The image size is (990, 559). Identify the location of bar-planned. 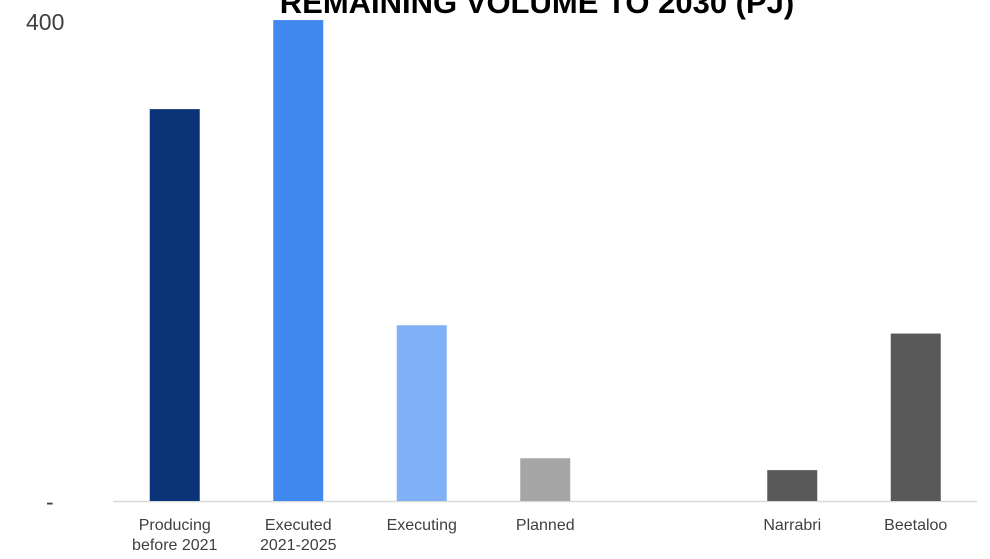
(545, 479).